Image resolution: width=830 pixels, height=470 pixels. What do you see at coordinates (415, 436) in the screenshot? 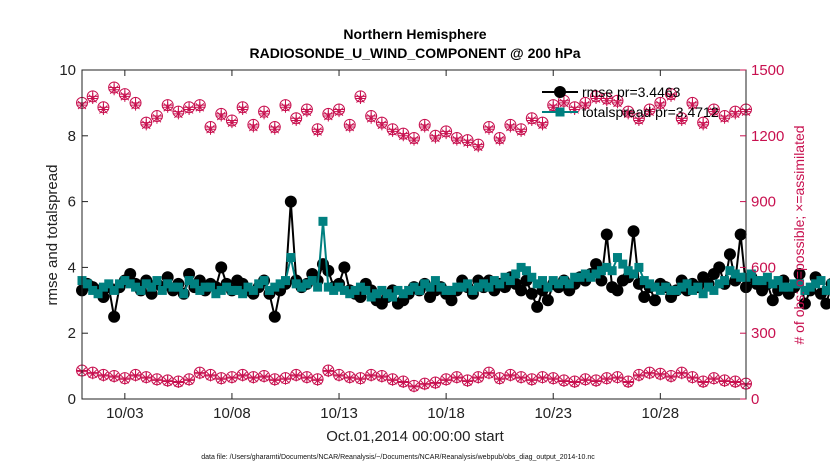
I see `x-axis-label: Oct.01,2014 00:00:00 start` at bounding box center [415, 436].